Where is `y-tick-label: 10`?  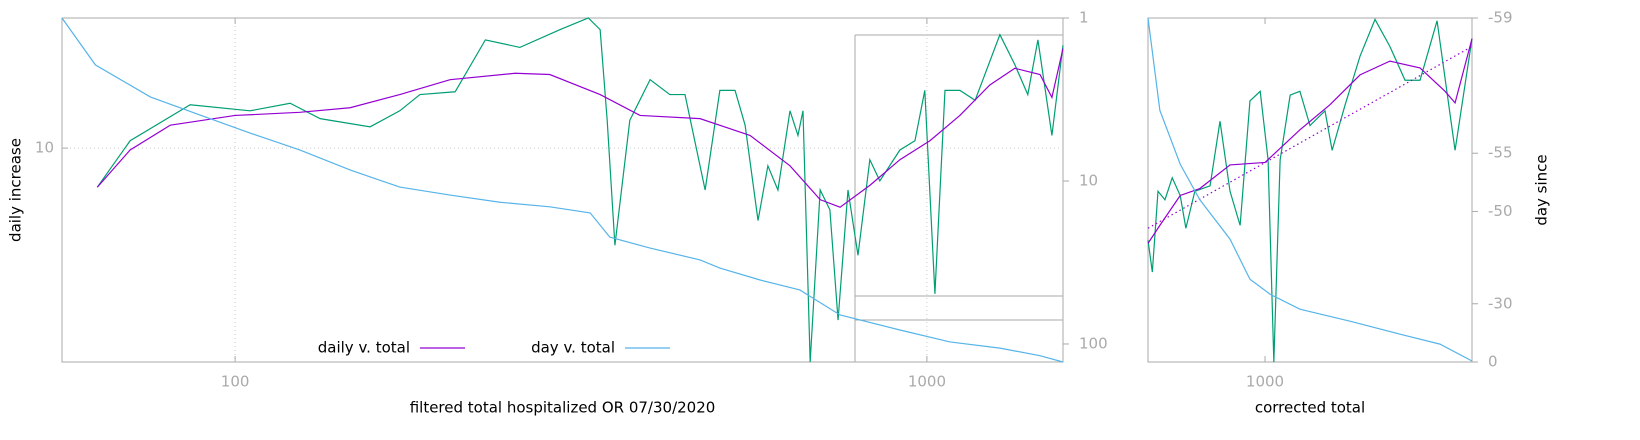 y-tick-label: 10 is located at coordinates (44, 148).